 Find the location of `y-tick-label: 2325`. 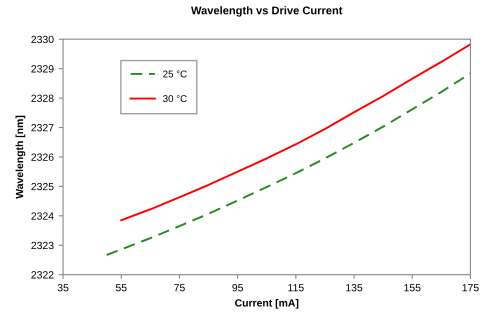

y-tick-label: 2325 is located at coordinates (42, 186).